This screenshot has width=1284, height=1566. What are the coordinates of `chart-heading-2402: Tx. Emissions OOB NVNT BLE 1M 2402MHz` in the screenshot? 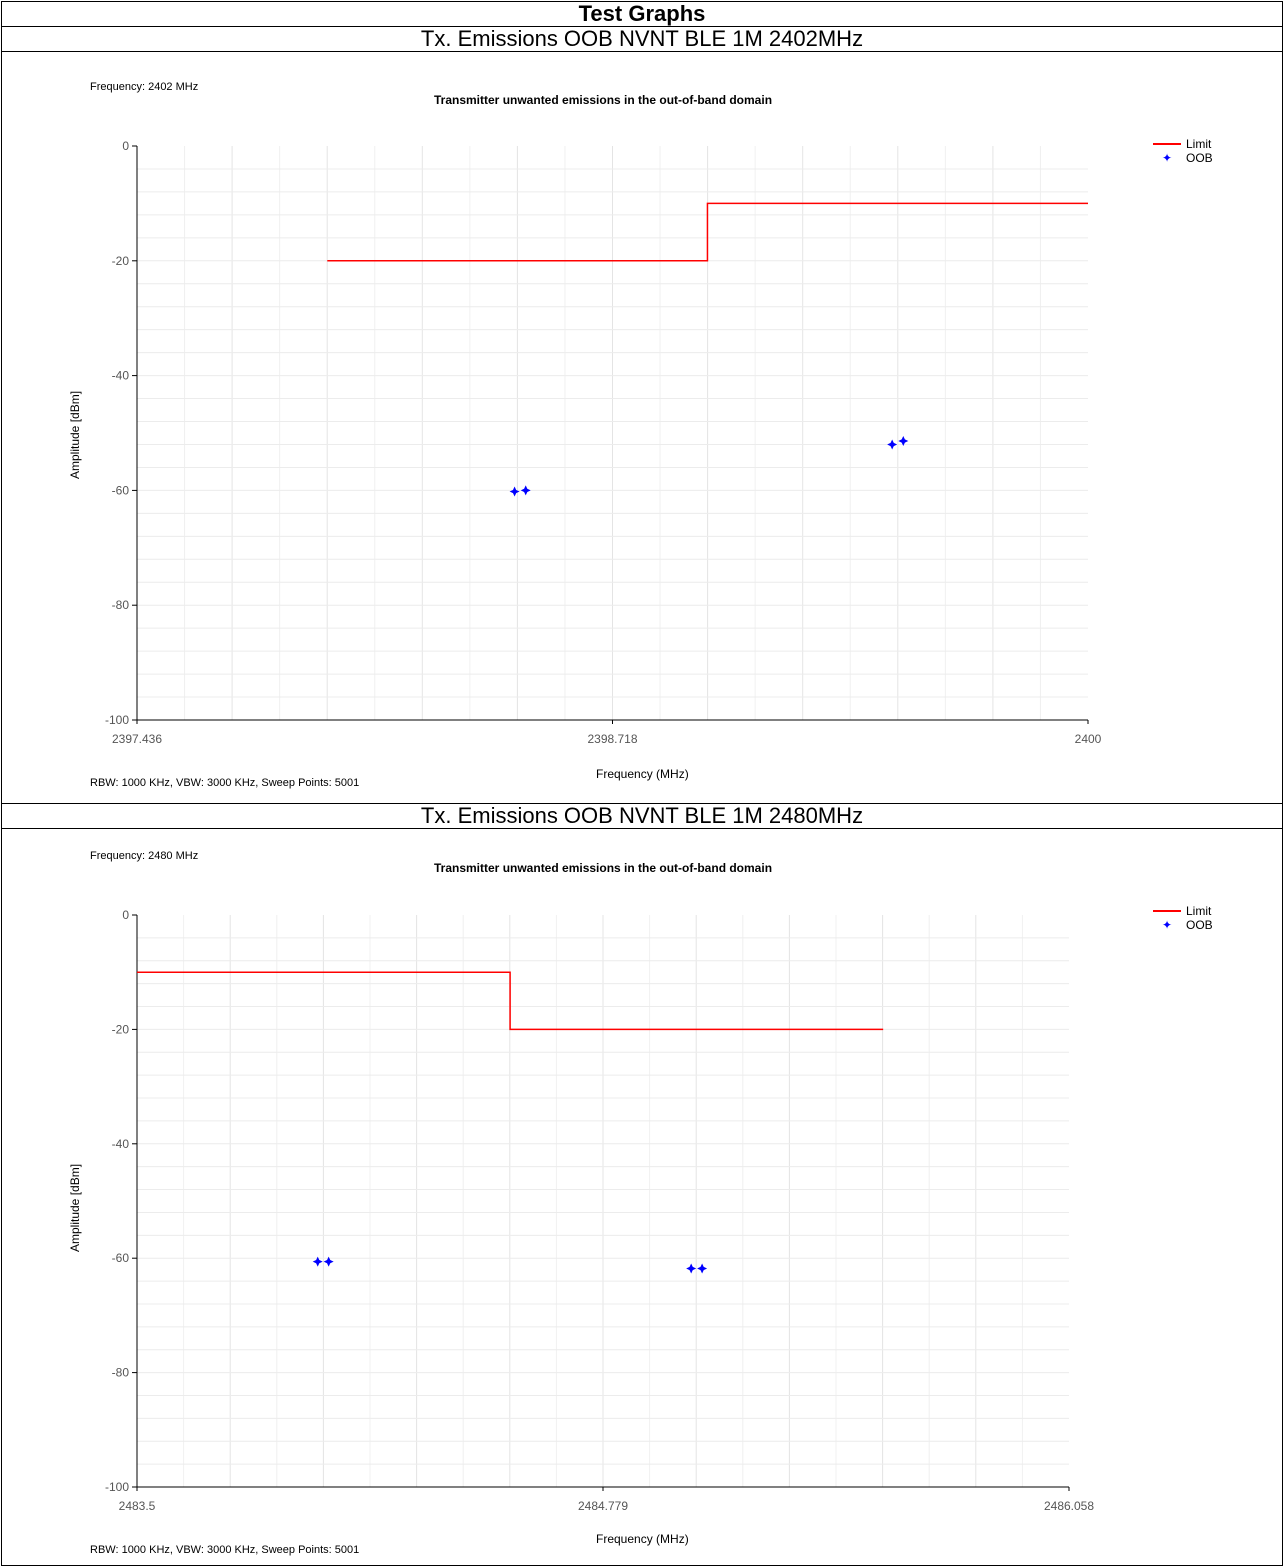 It's located at (642, 39).